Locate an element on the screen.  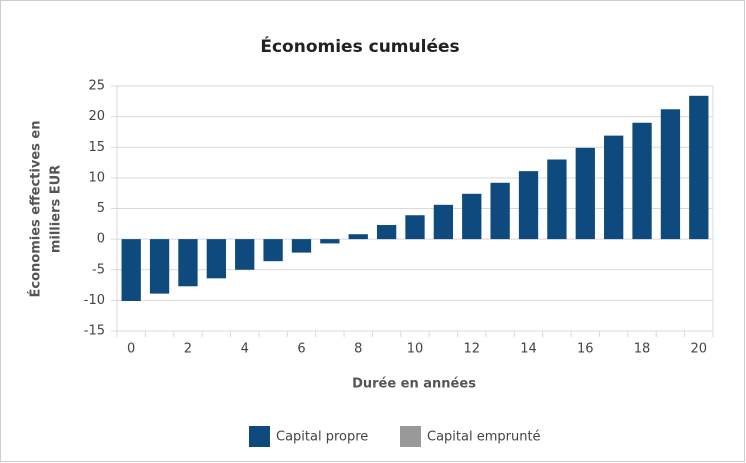
legend-label: Capital propre is located at coordinates (322, 437).